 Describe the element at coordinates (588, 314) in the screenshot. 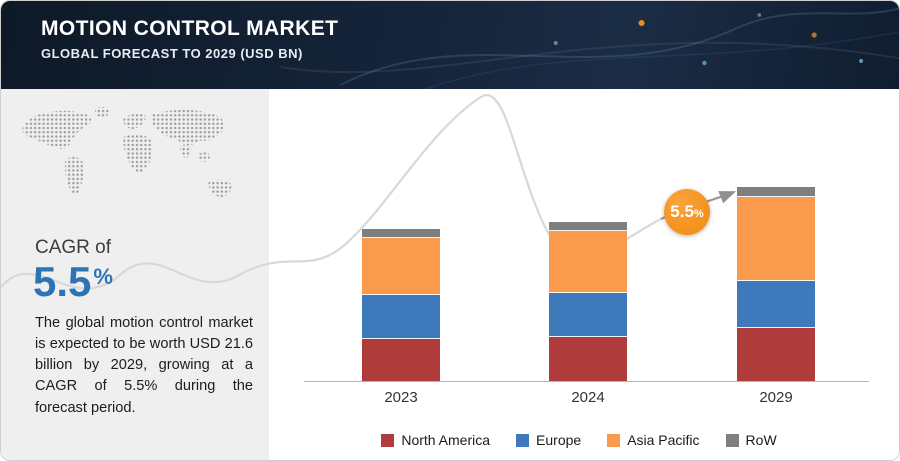

I see `segment-europe-2024` at that location.